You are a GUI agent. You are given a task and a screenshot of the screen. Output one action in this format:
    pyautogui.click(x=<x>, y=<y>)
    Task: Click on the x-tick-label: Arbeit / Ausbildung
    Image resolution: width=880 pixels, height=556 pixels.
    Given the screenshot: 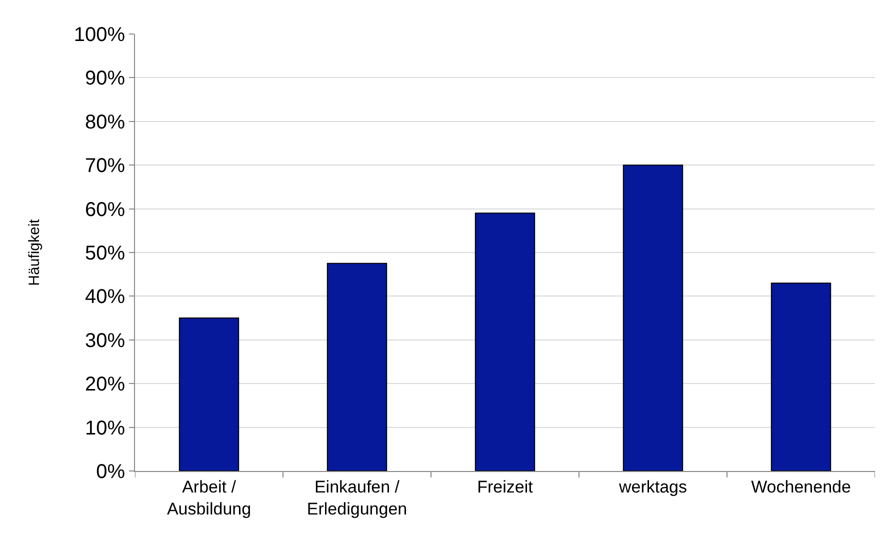 What is the action you would take?
    pyautogui.click(x=209, y=497)
    